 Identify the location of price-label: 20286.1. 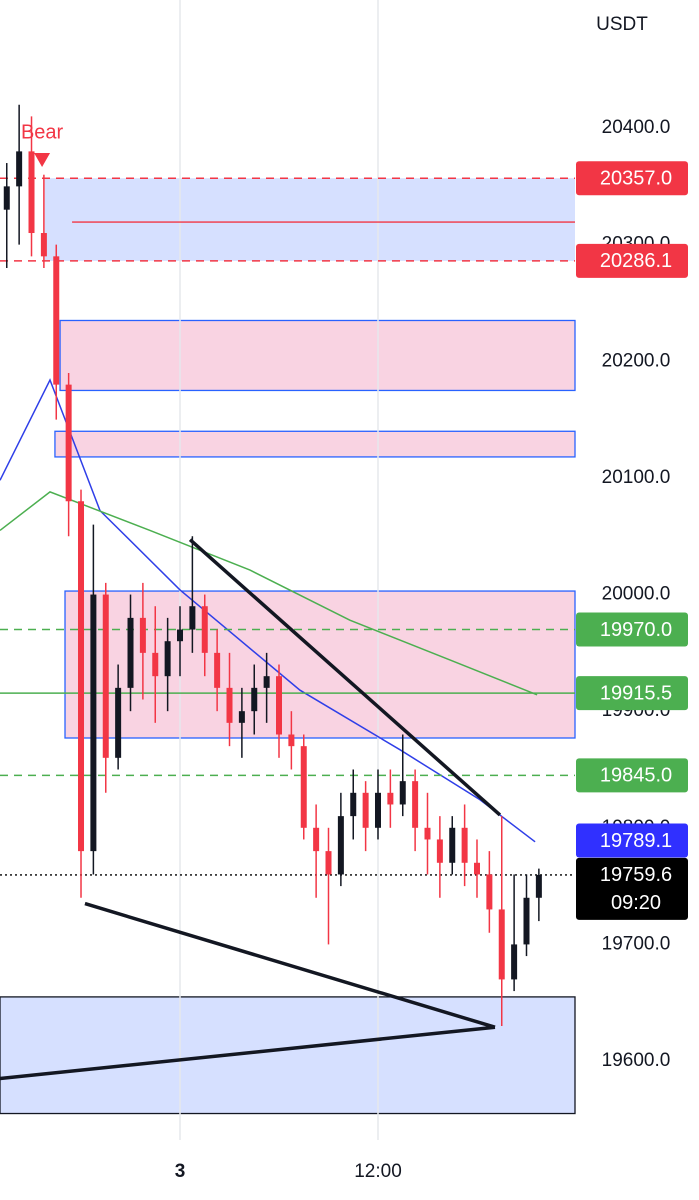
(636, 261).